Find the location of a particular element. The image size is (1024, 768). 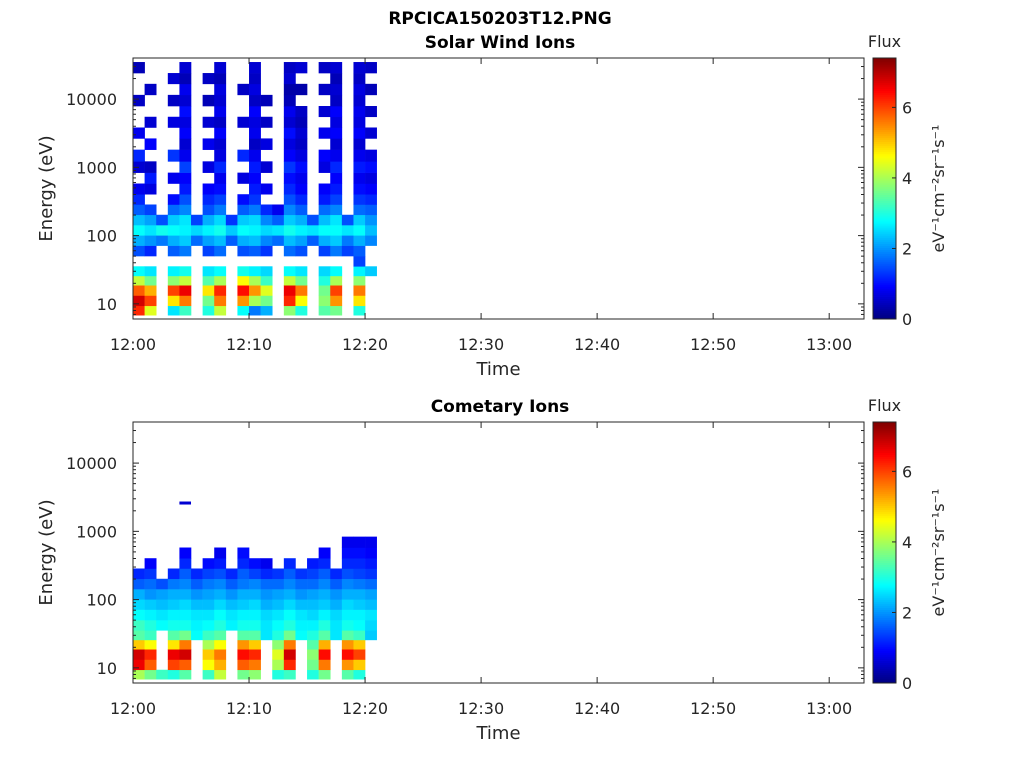

spectrogram is located at coordinates (255, 189).